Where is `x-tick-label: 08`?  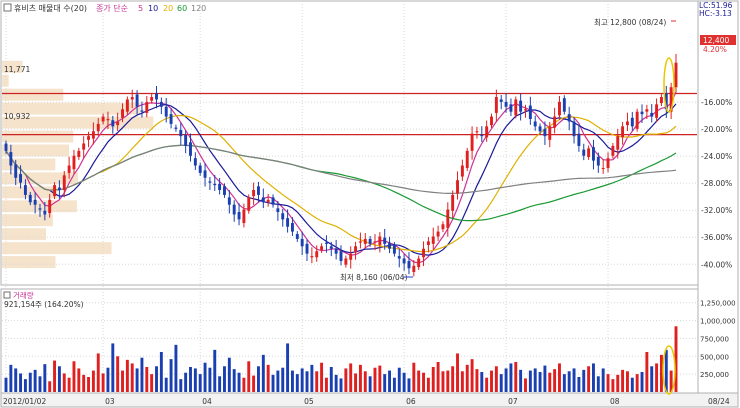 x-tick-label: 08 is located at coordinates (615, 401).